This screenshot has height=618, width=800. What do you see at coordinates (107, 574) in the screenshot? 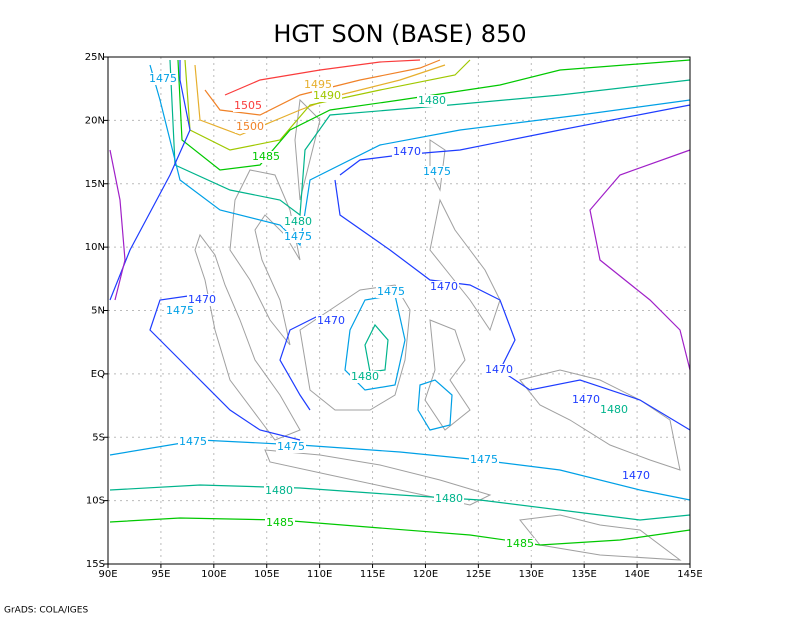
I see `x-tick-label: 90E` at bounding box center [107, 574].